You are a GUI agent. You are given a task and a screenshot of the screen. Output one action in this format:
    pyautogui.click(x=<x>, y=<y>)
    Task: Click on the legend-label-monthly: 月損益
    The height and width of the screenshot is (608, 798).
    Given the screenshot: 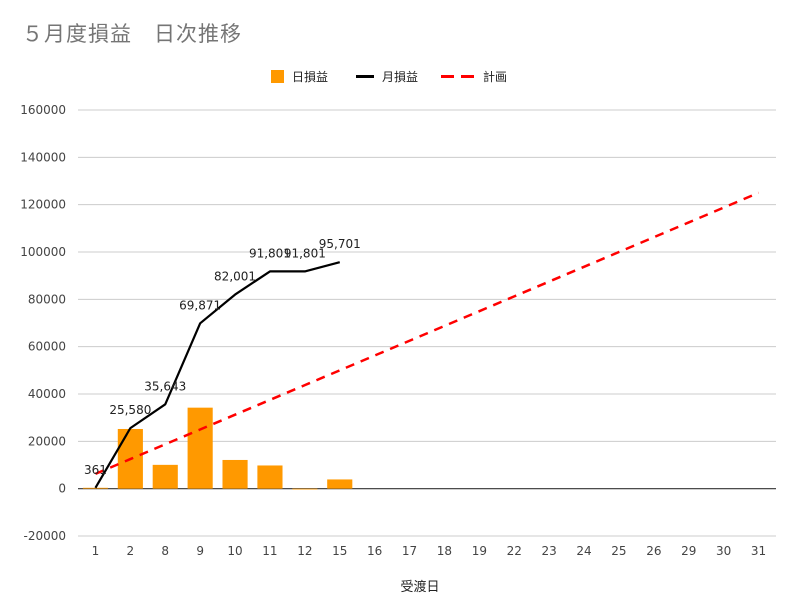 What is the action you would take?
    pyautogui.click(x=400, y=76)
    